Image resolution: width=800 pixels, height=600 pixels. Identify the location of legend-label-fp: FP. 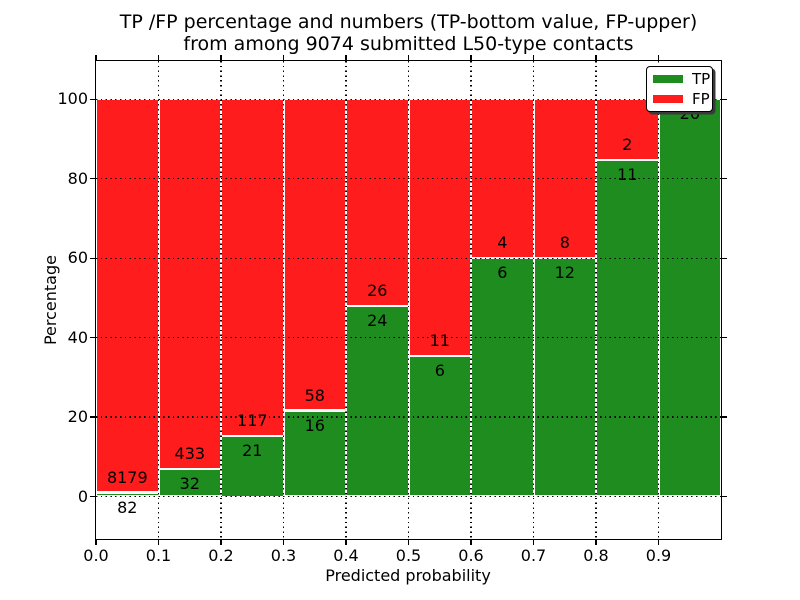
(701, 98).